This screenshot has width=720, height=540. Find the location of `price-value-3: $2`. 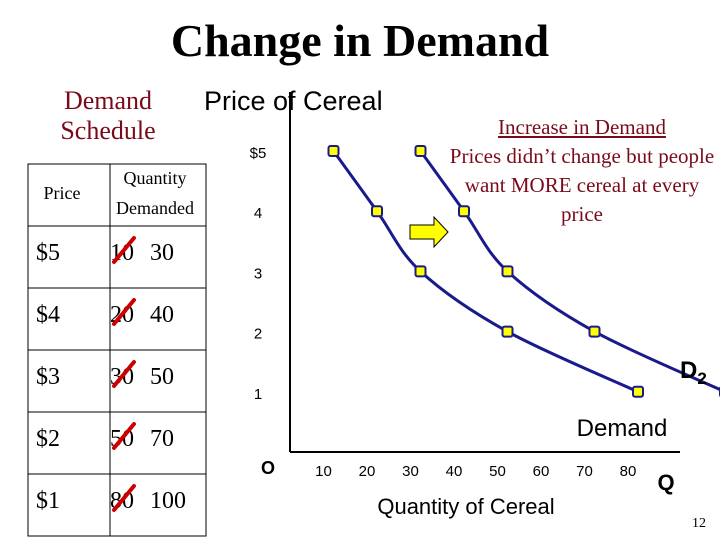

price-value-3: $2 is located at coordinates (48, 439).